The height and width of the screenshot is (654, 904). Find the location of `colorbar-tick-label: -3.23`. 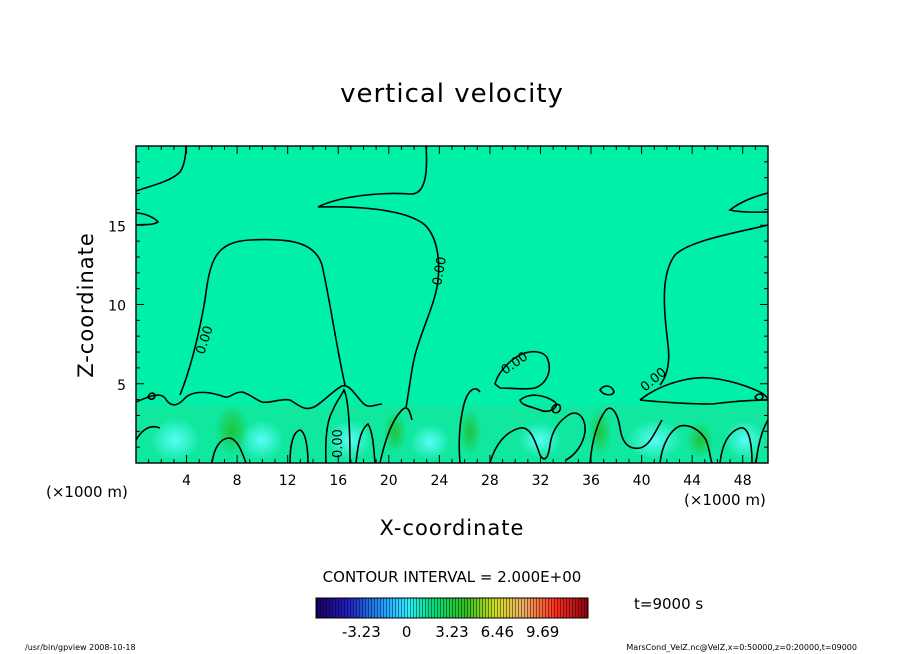

colorbar-tick-label: -3.23 is located at coordinates (361, 632).